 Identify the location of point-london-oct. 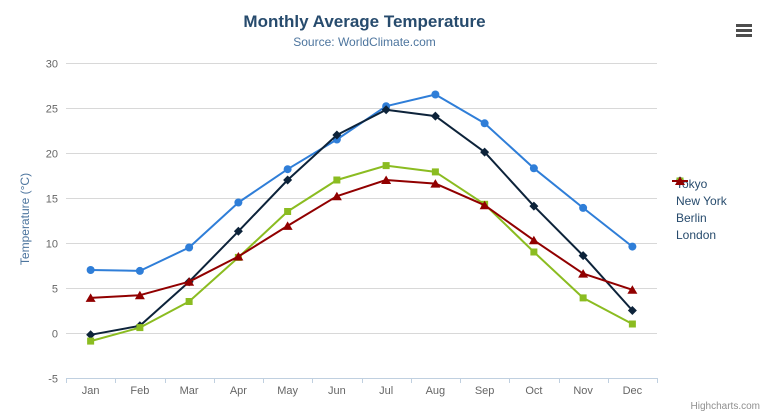
(533, 240).